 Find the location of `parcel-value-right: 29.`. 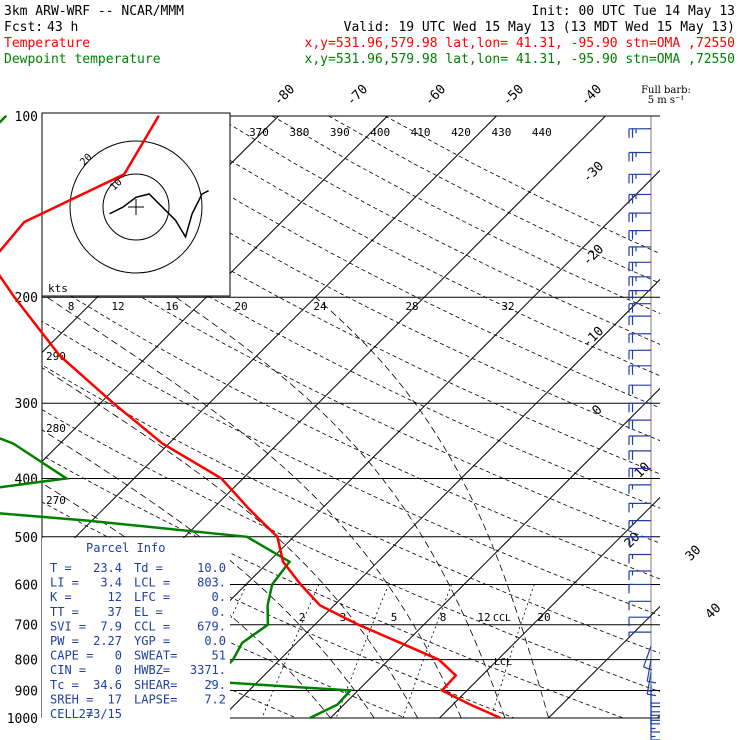

parcel-value-right: 29. is located at coordinates (215, 685).